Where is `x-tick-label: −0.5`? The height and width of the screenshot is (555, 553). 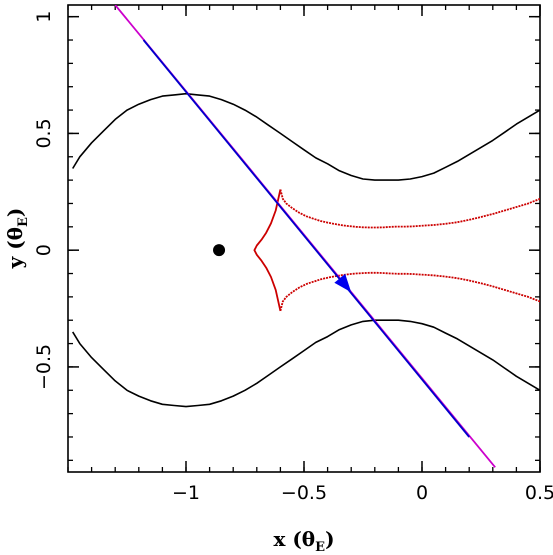
x-tick-label: −0.5 is located at coordinates (304, 493).